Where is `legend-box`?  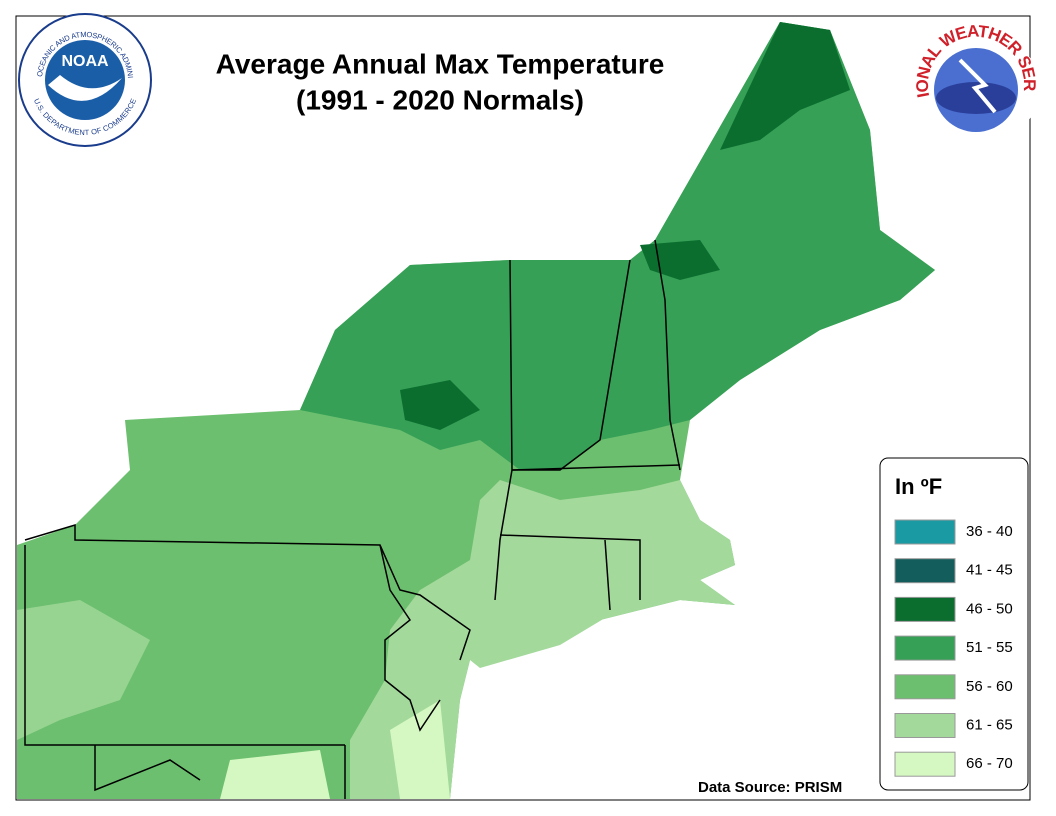 legend-box is located at coordinates (954, 624).